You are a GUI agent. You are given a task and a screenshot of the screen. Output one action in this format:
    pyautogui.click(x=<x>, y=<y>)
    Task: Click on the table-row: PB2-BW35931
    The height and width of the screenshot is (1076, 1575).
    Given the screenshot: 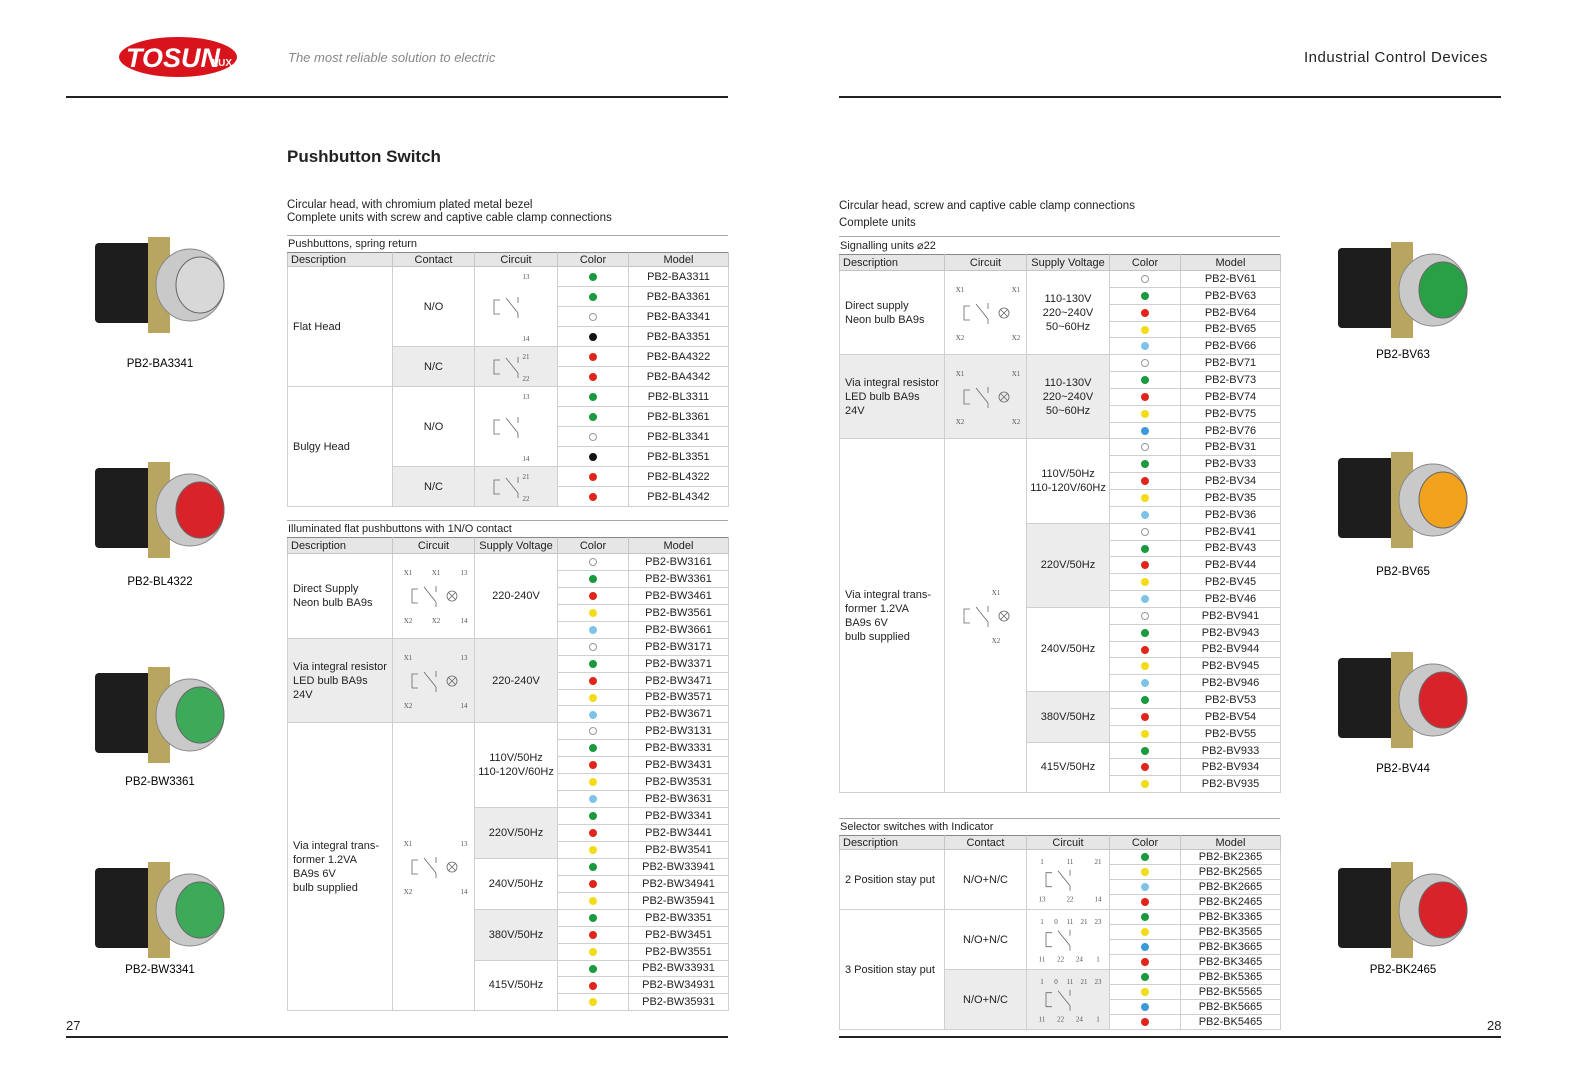 What is the action you would take?
    pyautogui.click(x=508, y=1002)
    